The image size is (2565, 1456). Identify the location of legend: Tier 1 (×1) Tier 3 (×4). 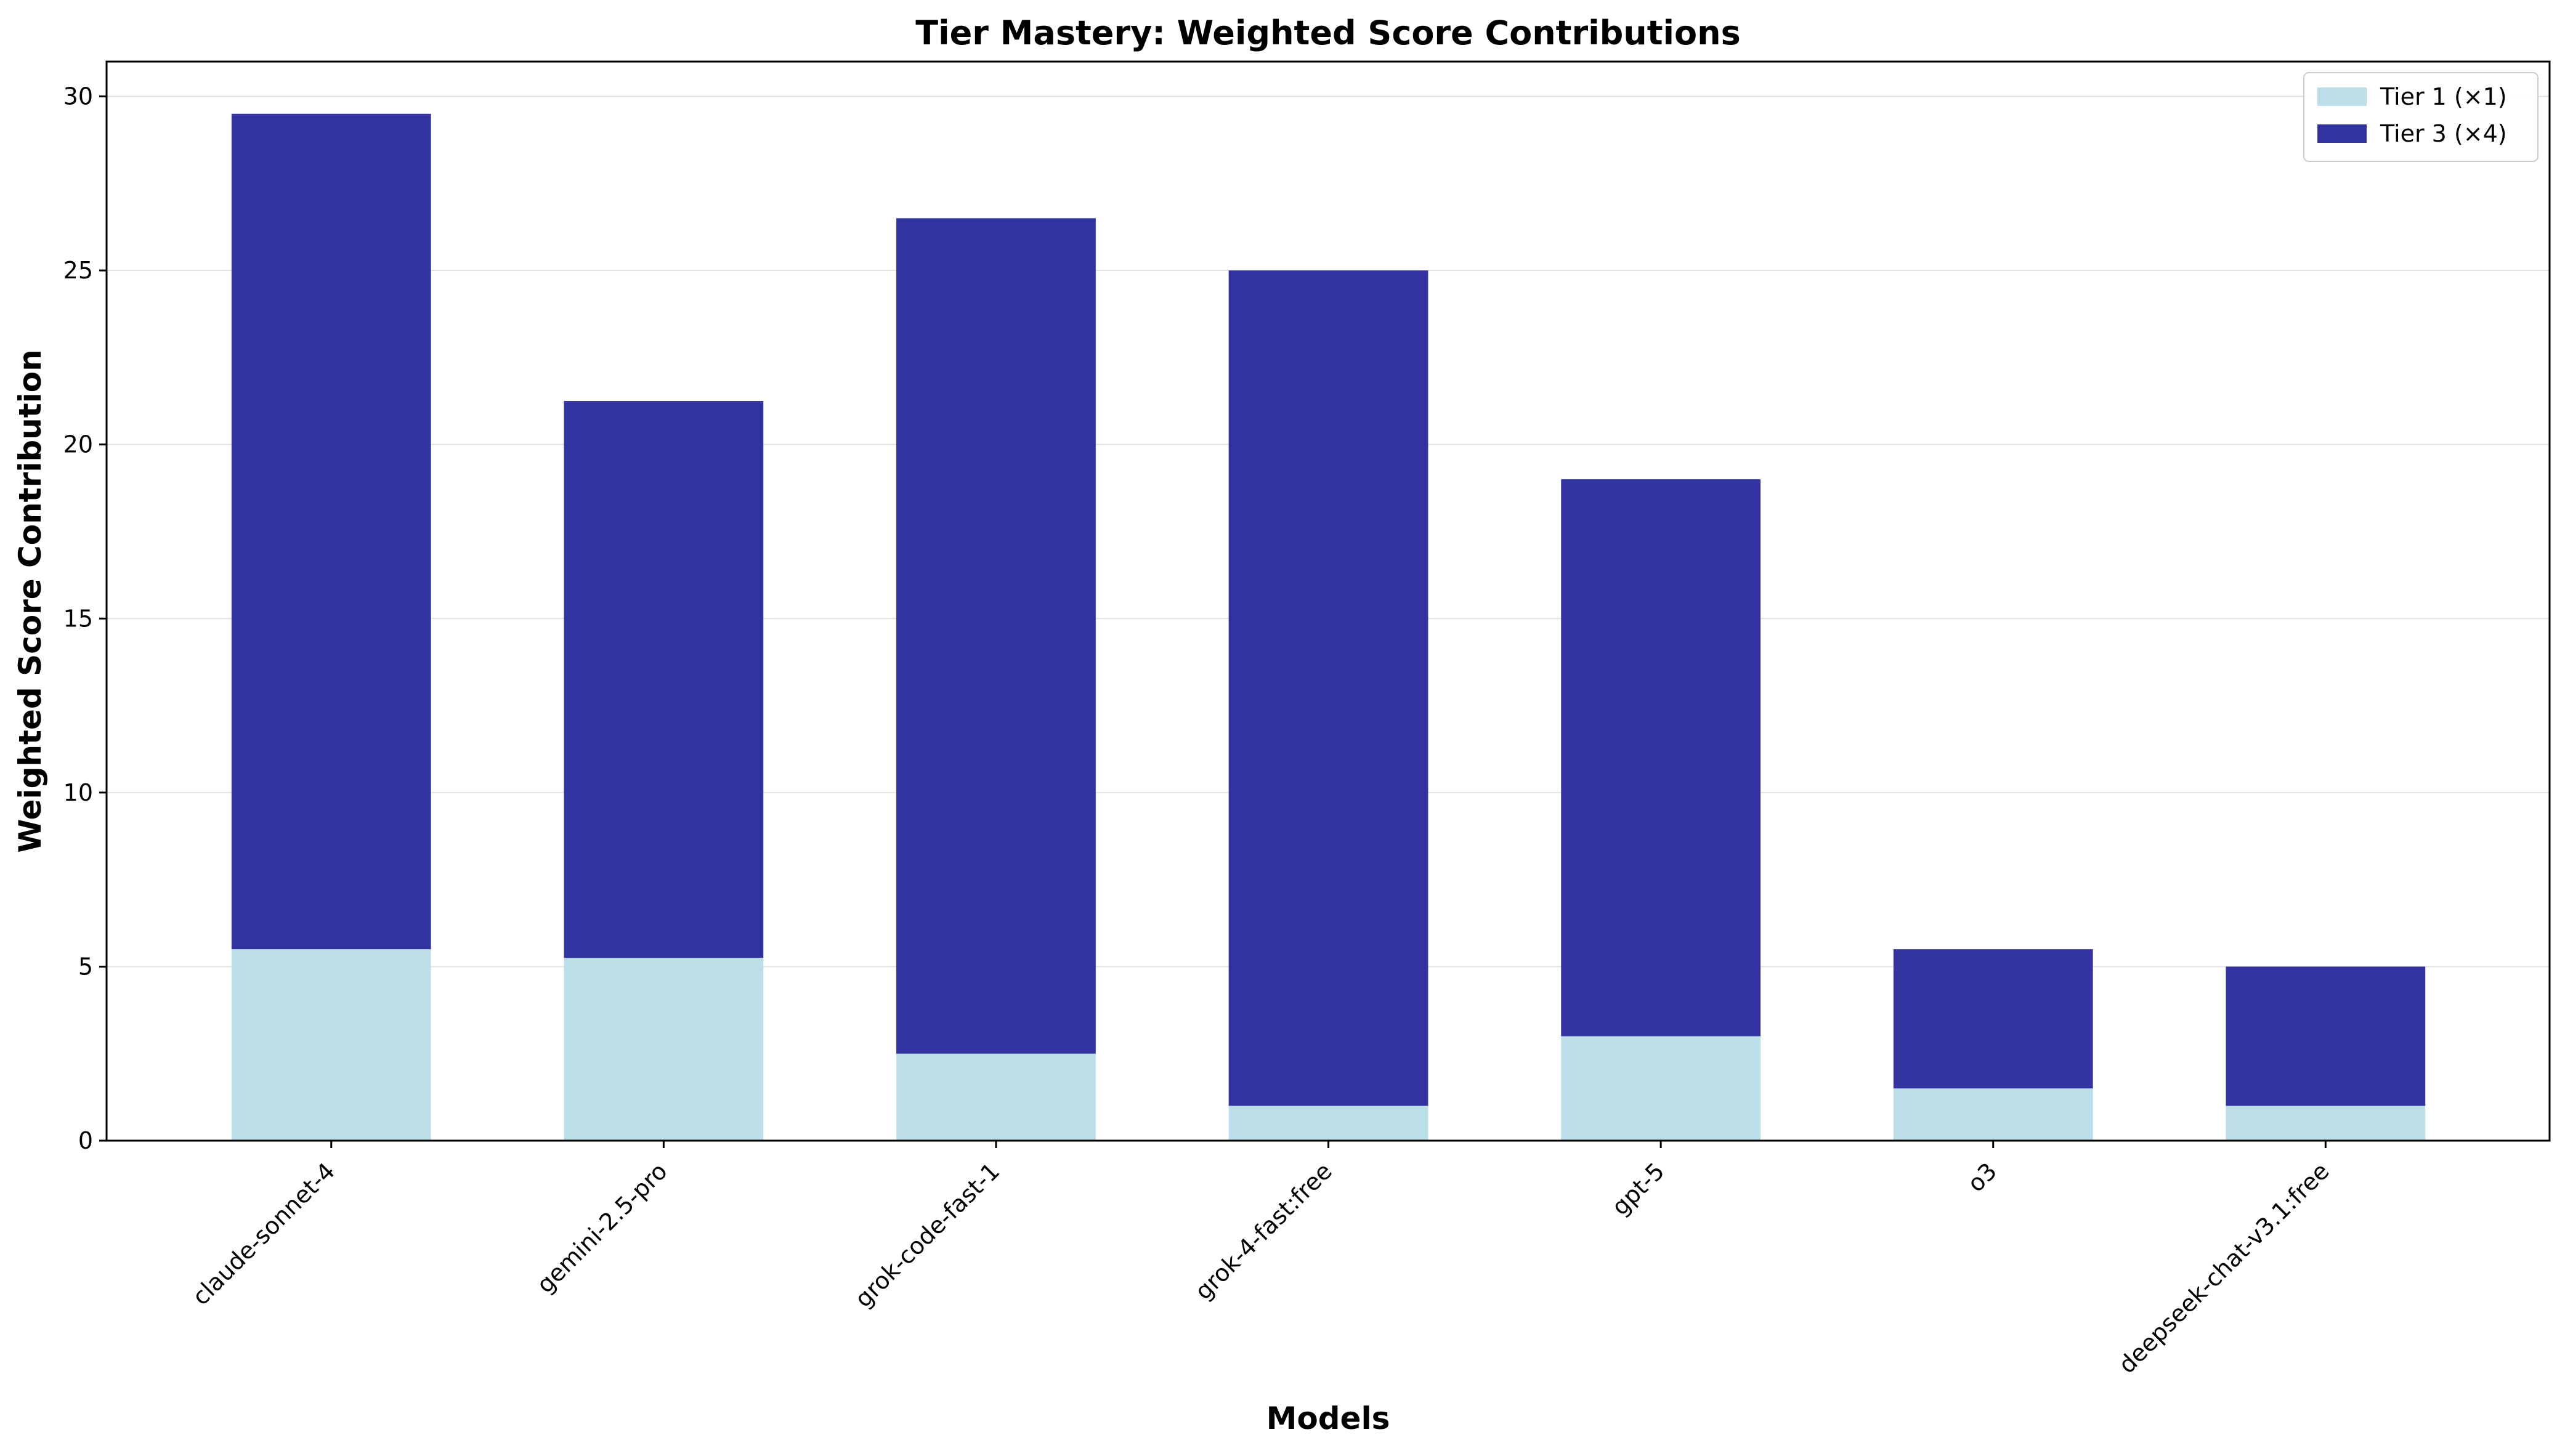
(2421, 117).